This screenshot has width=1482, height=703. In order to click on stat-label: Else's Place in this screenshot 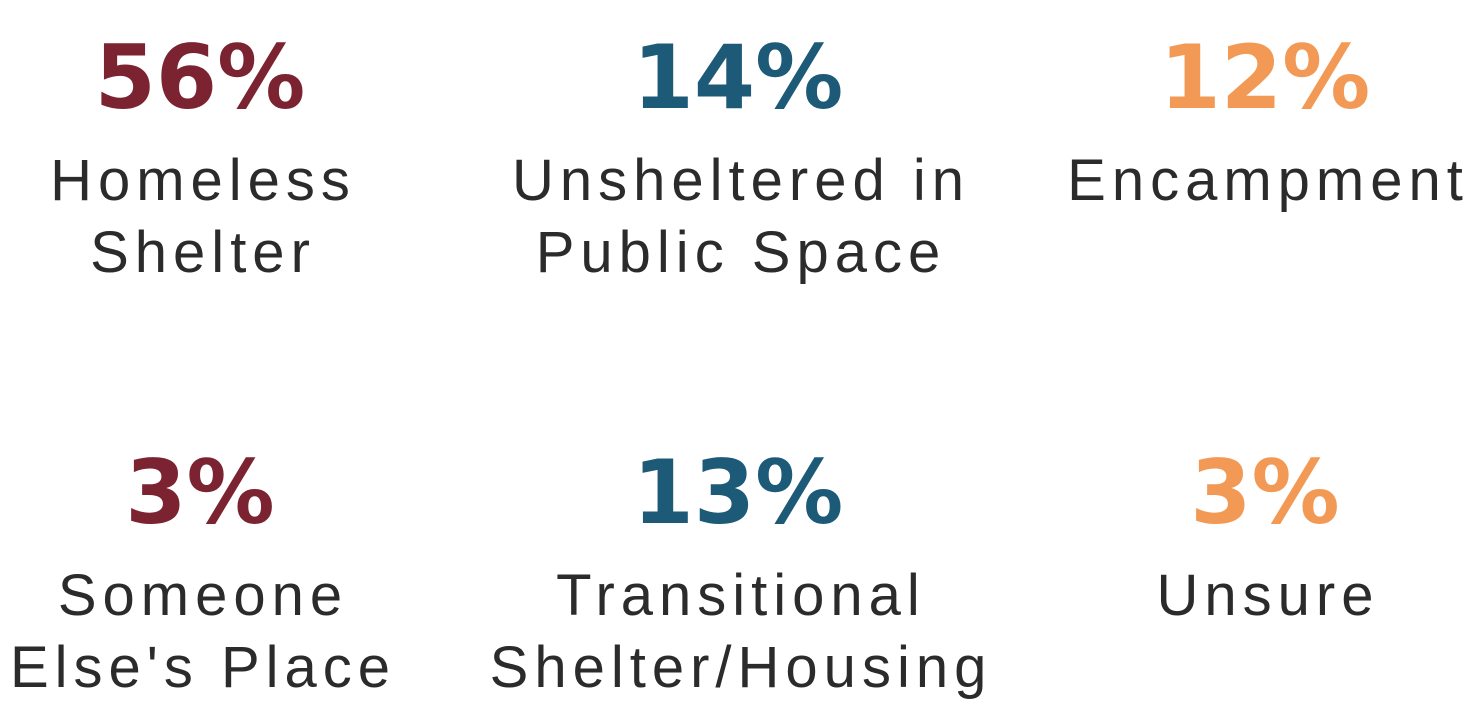, I will do `click(203, 667)`.